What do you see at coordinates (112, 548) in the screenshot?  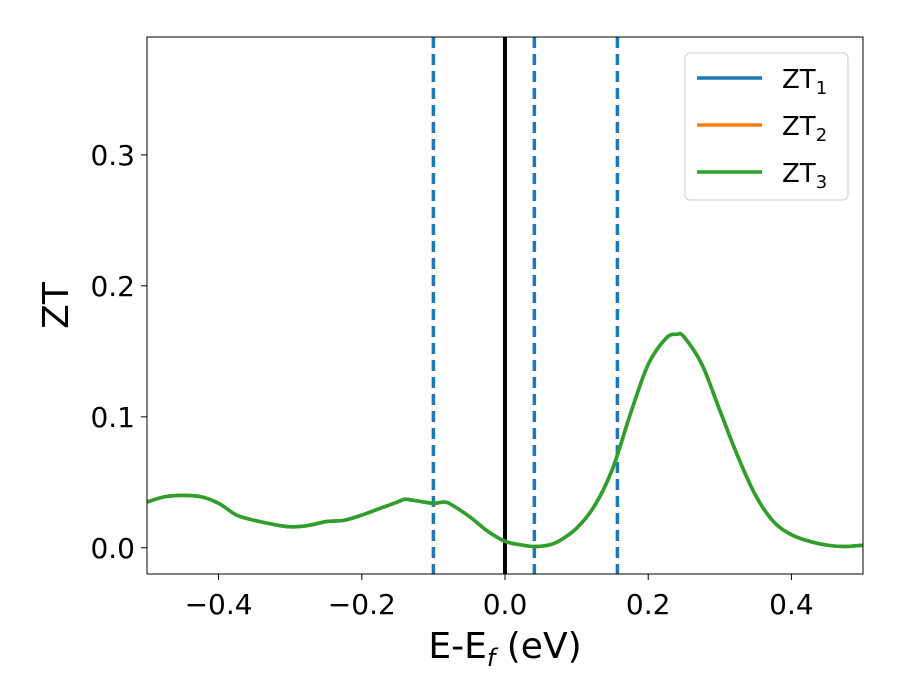 I see `y-tick-label: 0.0` at bounding box center [112, 548].